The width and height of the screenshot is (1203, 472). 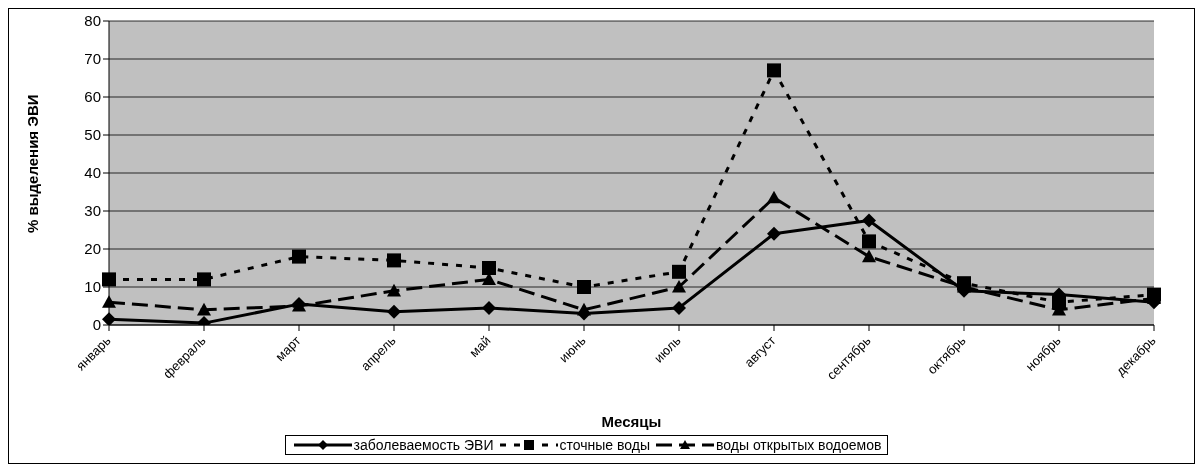 What do you see at coordinates (92, 287) in the screenshot?
I see `y-tick-label: 10` at bounding box center [92, 287].